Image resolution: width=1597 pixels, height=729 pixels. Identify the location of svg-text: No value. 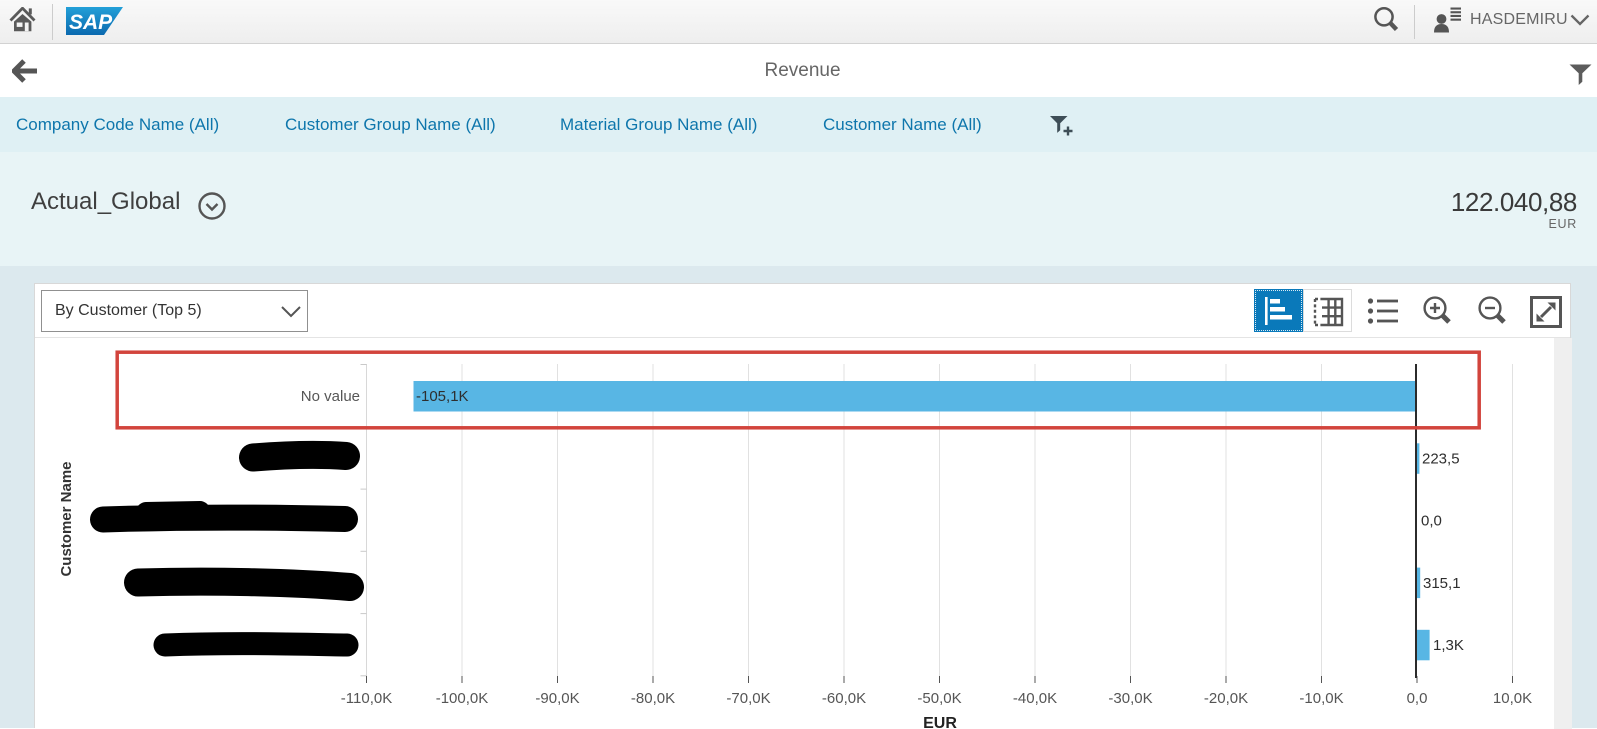
(330, 396).